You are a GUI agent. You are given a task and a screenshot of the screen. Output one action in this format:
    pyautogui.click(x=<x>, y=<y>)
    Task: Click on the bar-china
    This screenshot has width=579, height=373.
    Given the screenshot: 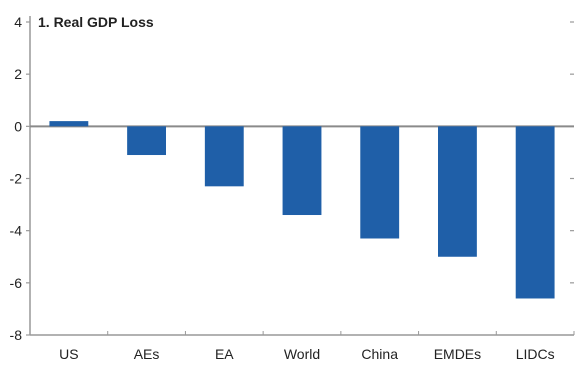 What is the action you would take?
    pyautogui.click(x=380, y=182)
    